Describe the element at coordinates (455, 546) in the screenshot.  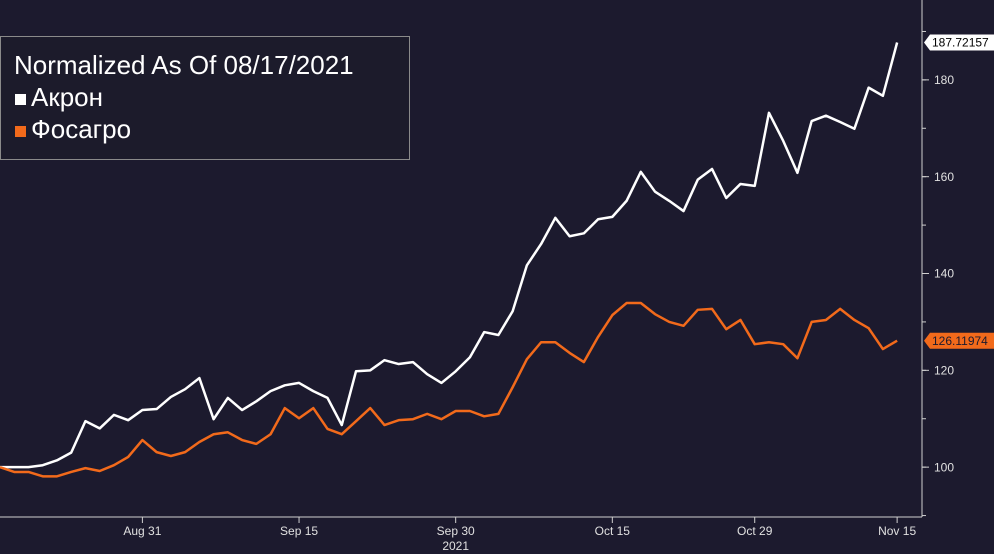
I see `x-year-label: 2021` at that location.